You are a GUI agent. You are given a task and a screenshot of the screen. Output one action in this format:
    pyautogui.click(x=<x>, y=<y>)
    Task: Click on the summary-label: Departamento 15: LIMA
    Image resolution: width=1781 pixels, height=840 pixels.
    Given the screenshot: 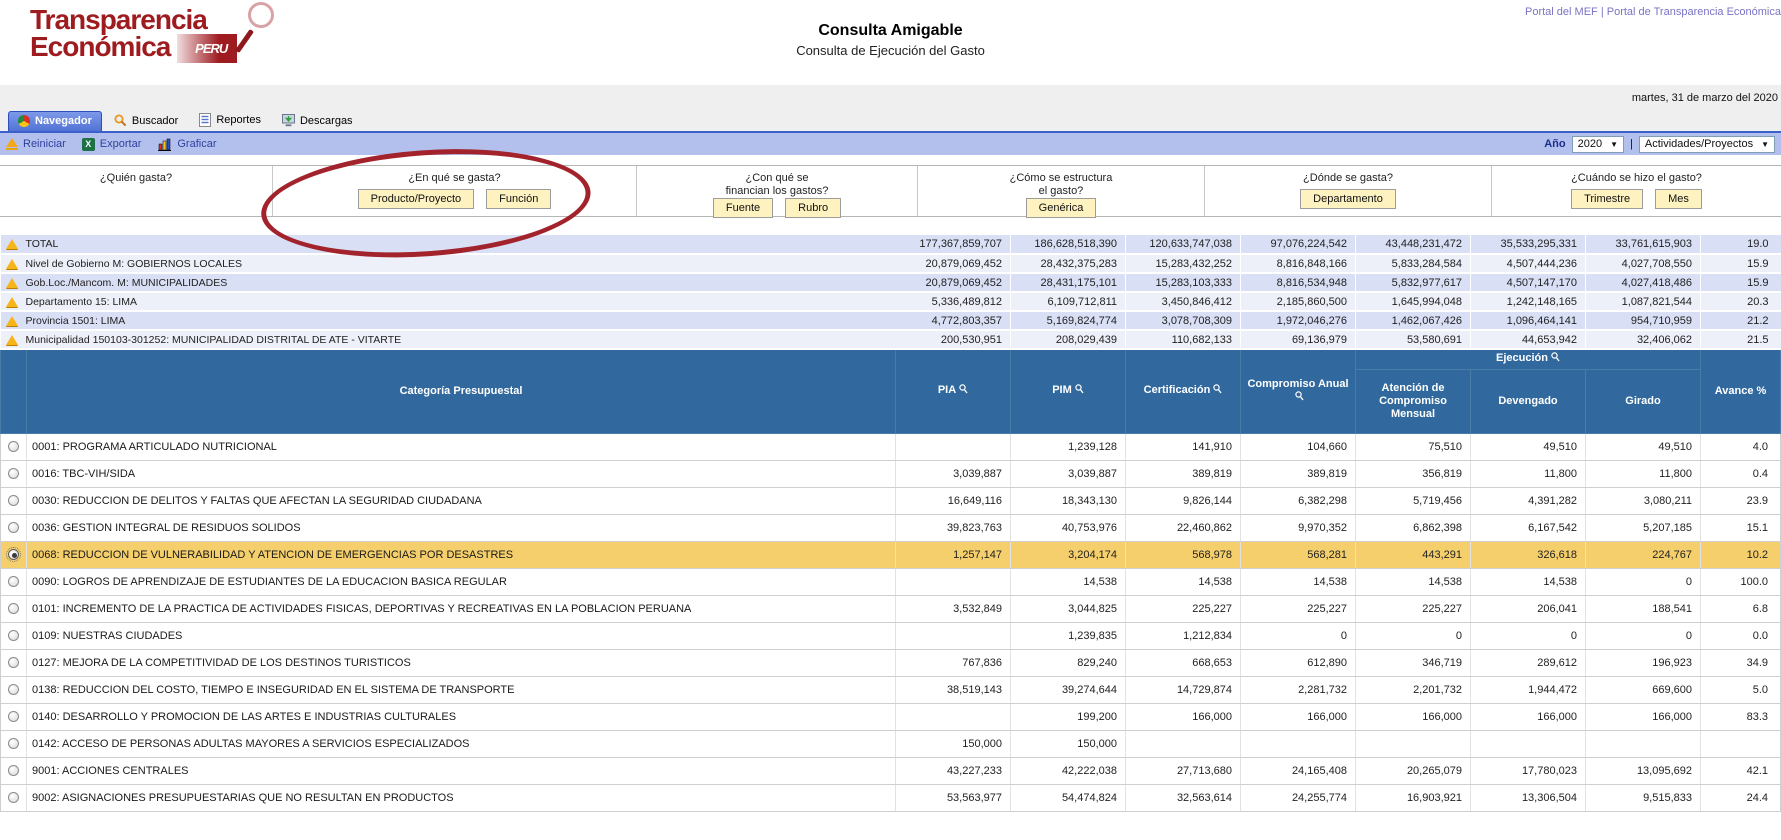 What is the action you would take?
    pyautogui.click(x=81, y=301)
    